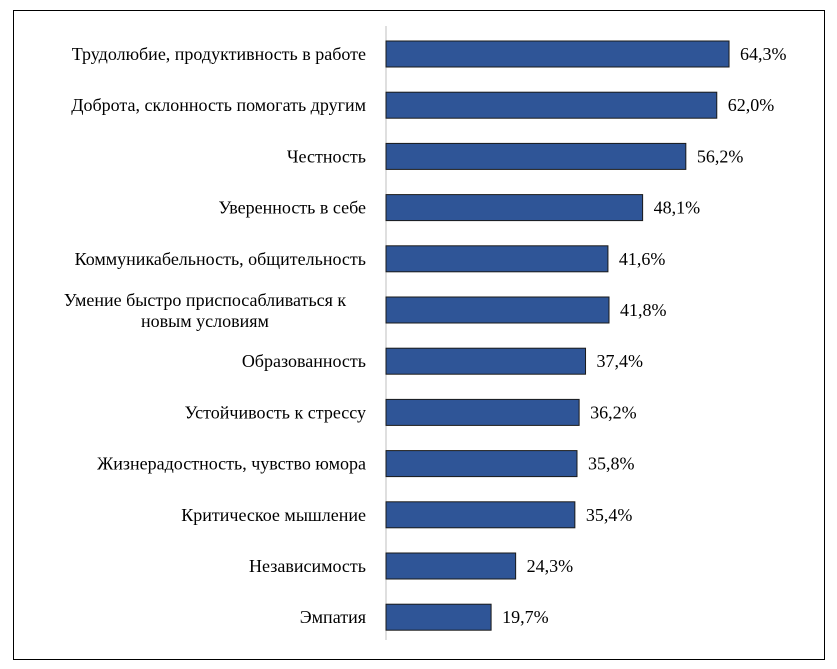 Image resolution: width=837 pixels, height=669 pixels. I want to click on category-label-line: Умение быстро приспосабливаться к, so click(205, 300).